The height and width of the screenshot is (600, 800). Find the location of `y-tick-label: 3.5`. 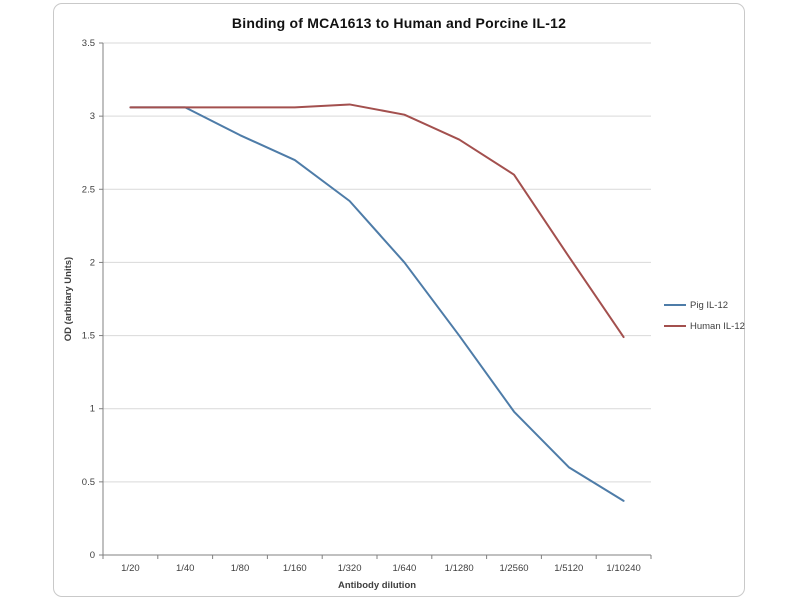

y-tick-label: 3.5 is located at coordinates (88, 43).